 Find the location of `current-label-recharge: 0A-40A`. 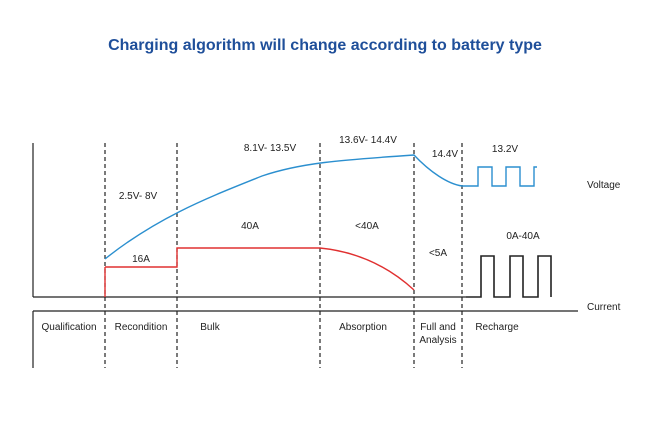

current-label-recharge: 0A-40A is located at coordinates (523, 236).